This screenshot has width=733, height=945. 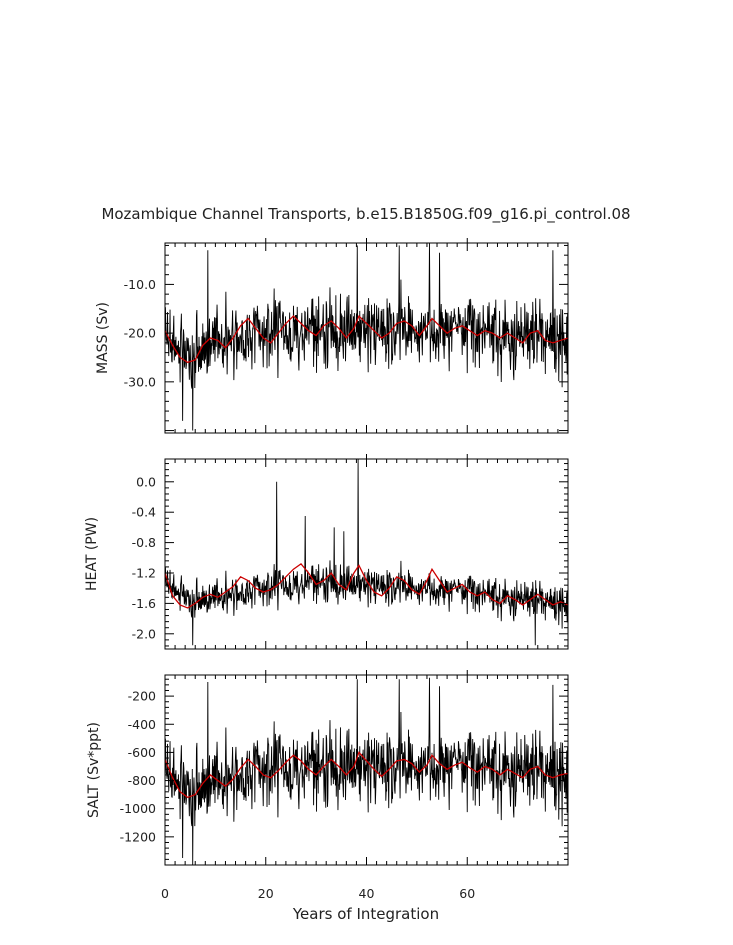 I want to click on heat-smoothed-series-line, so click(x=366, y=586).